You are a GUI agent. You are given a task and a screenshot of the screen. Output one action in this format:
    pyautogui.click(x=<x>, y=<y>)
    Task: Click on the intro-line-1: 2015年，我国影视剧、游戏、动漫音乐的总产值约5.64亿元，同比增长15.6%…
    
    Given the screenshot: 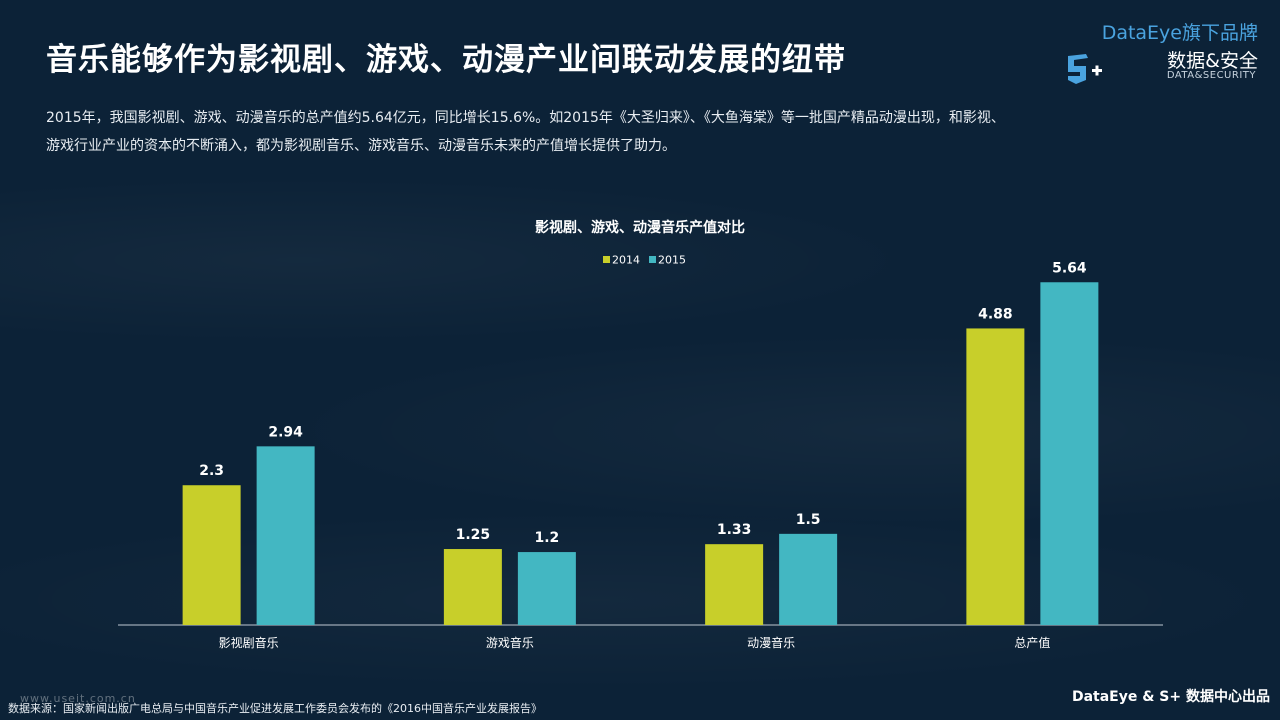 What is the action you would take?
    pyautogui.click(x=525, y=118)
    